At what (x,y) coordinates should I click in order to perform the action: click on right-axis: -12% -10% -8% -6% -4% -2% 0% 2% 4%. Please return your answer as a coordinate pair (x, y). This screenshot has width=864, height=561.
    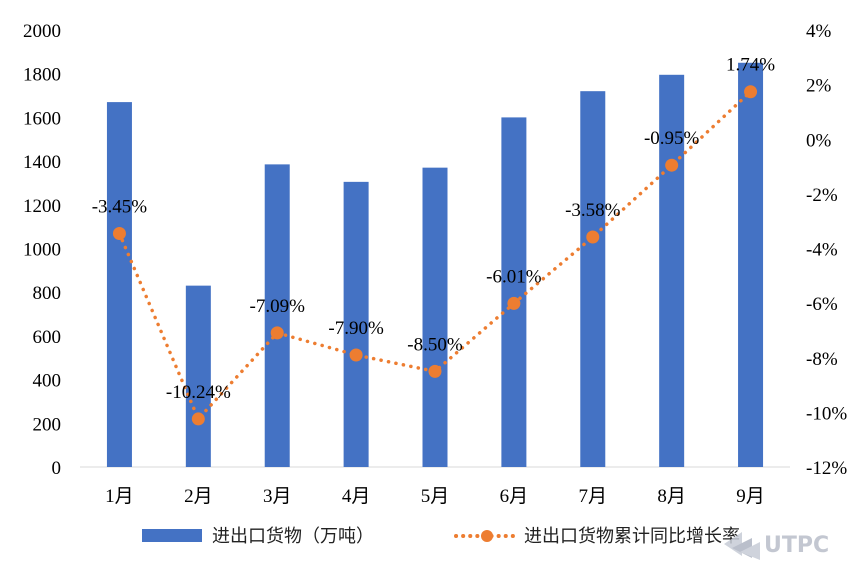
    Looking at the image, I should click on (826, 250).